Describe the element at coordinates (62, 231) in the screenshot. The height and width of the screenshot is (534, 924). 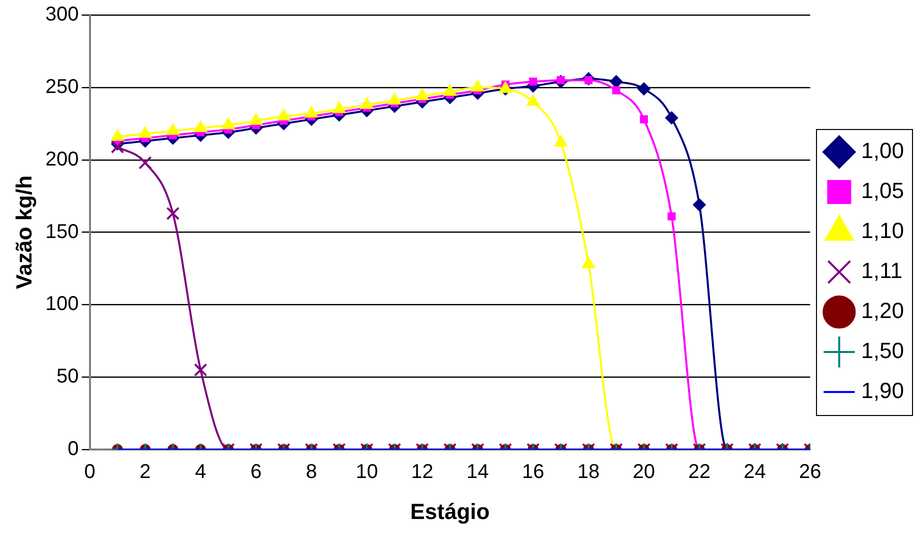
I see `y-tick-label: 150` at that location.